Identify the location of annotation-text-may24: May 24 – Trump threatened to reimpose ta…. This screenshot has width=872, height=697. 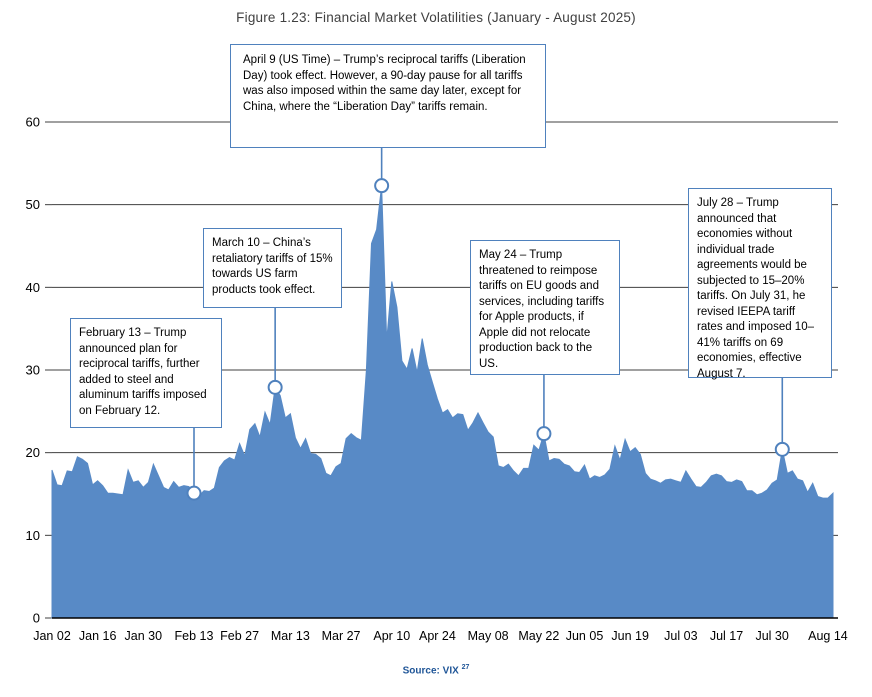
(542, 309).